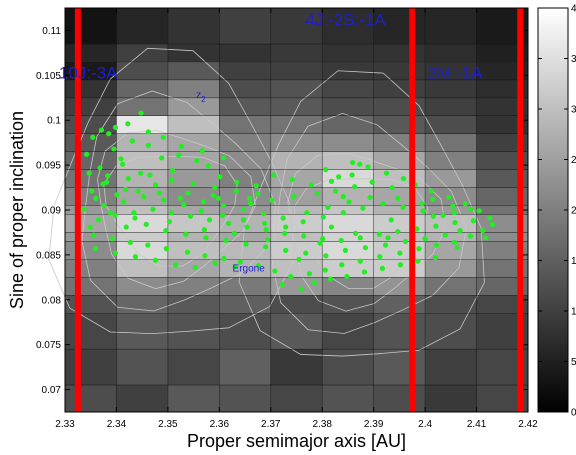 The image size is (576, 455). Describe the element at coordinates (573, 312) in the screenshot. I see `colorbar-tick-label: 10` at that location.